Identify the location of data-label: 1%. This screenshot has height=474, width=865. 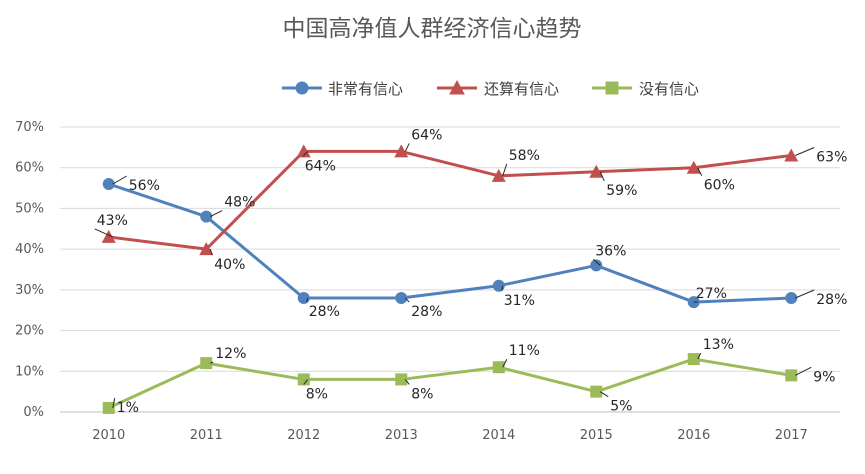
(128, 408).